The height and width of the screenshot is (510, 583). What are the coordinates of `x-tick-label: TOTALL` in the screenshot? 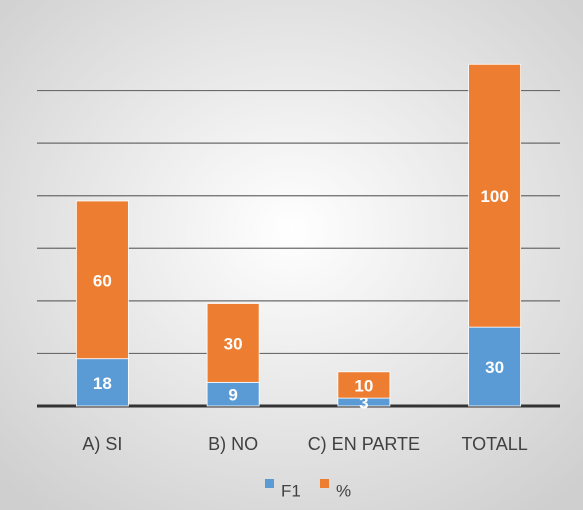 It's located at (494, 444).